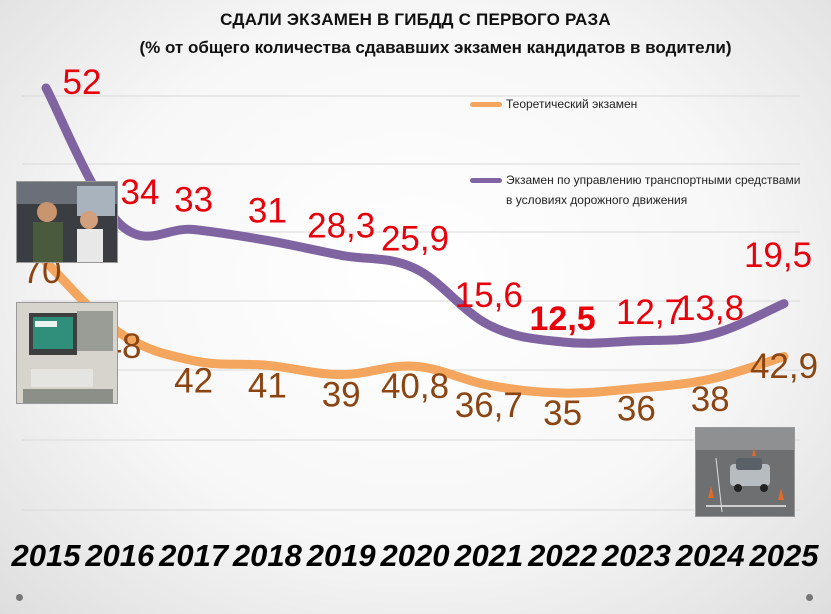 This screenshot has width=831, height=614. What do you see at coordinates (710, 399) in the screenshot?
I see `data-label-theory-2024: 38` at bounding box center [710, 399].